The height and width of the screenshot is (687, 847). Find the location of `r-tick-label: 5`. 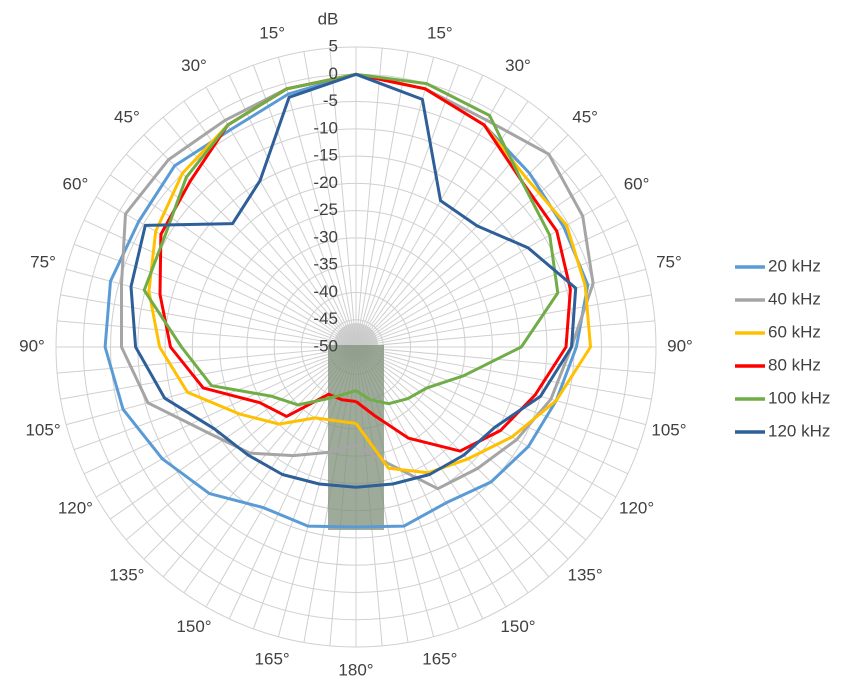

r-tick-label: 5 is located at coordinates (333, 45).